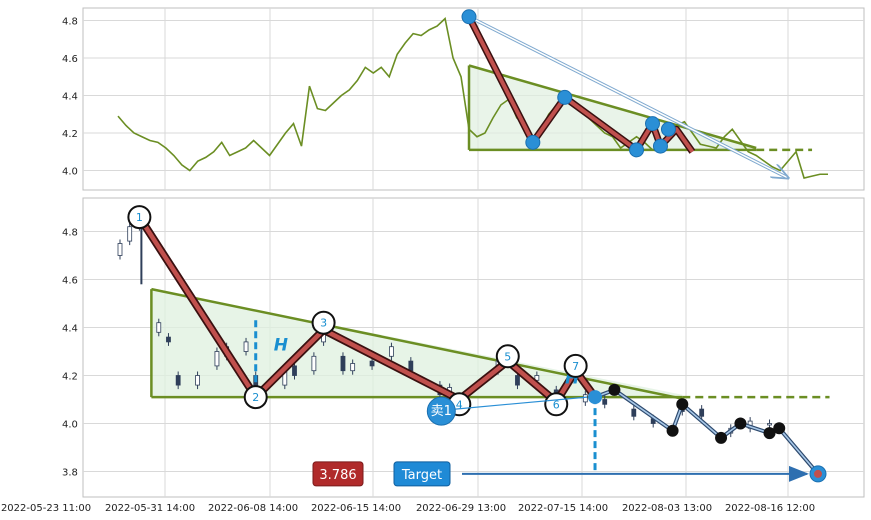 This screenshot has height=520, width=871. Describe the element at coordinates (70, 59) in the screenshot. I see `top-y-tick-label: 4.6` at that location.